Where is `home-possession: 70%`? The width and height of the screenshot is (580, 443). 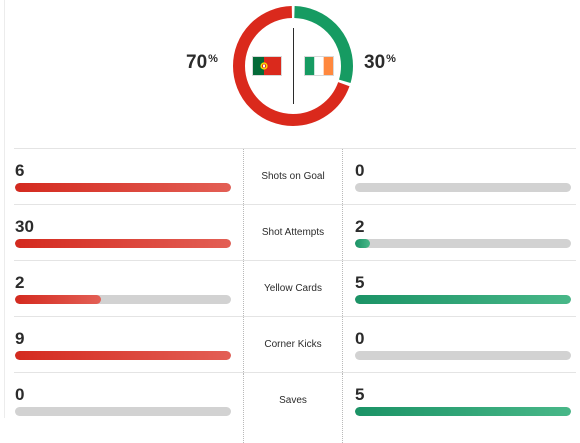 home-possession: 70% is located at coordinates (202, 63).